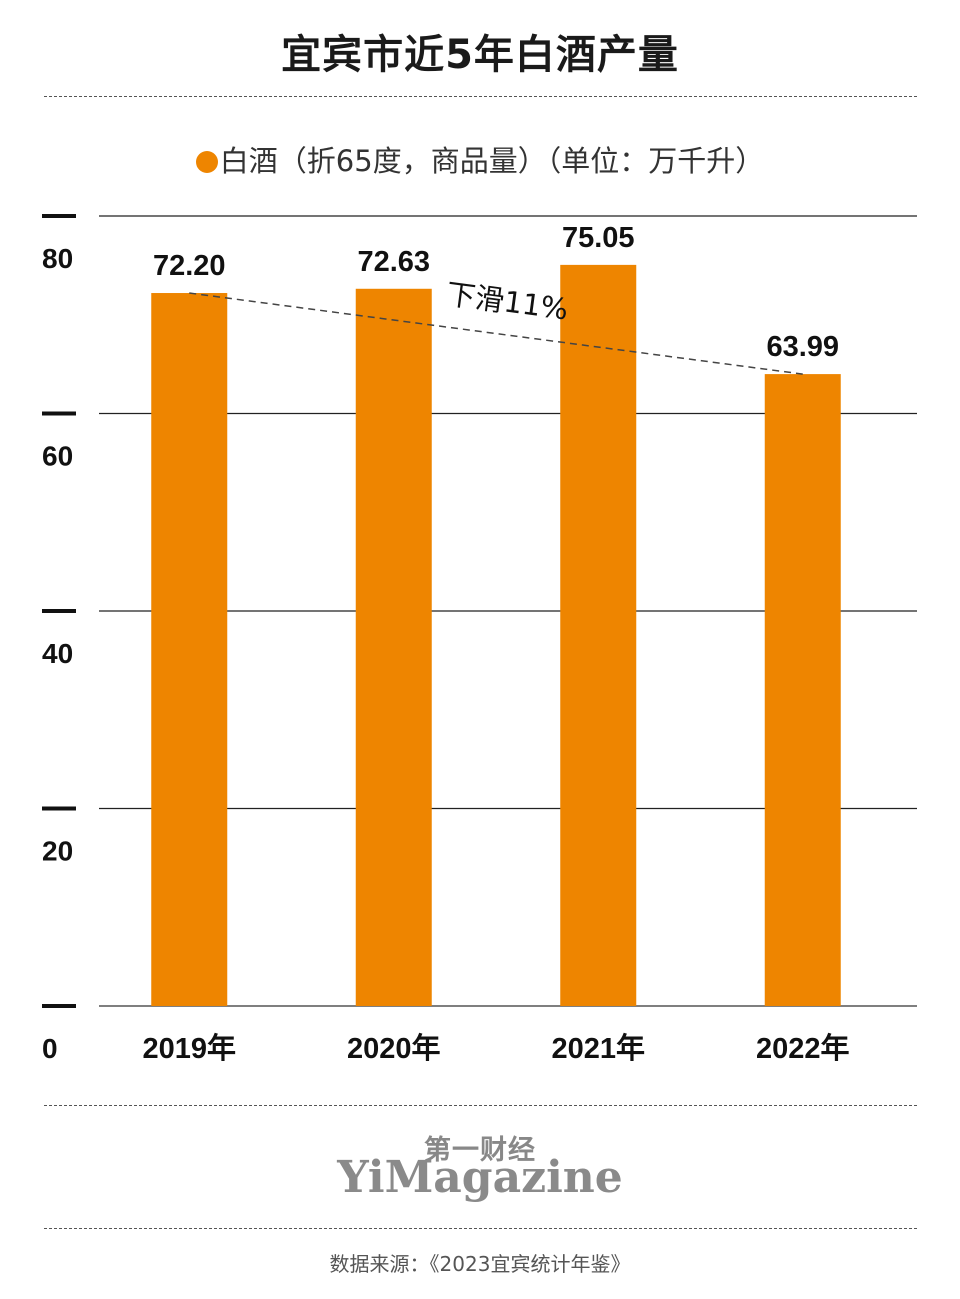  I want to click on y-tick-label: 0, so click(50, 1048).